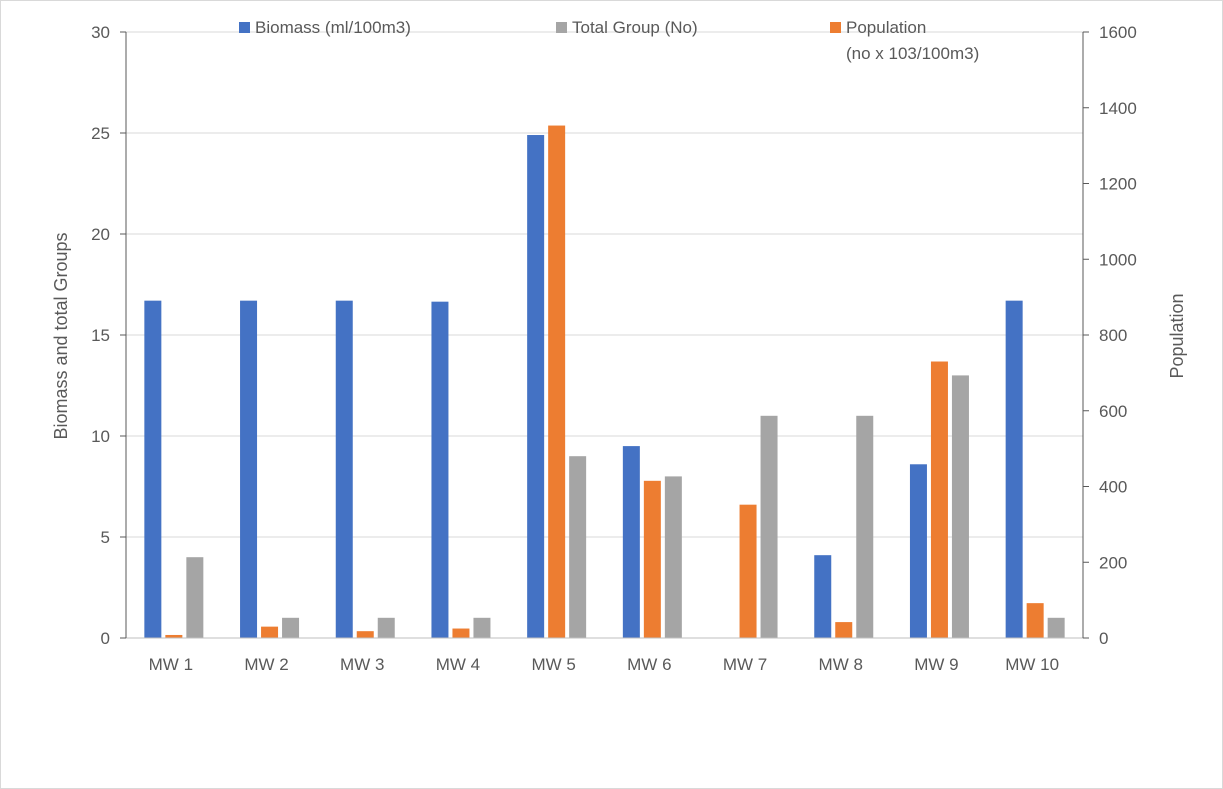 The width and height of the screenshot is (1223, 789). Describe the element at coordinates (244, 27) in the screenshot. I see `legend-swatch-biomass` at that location.